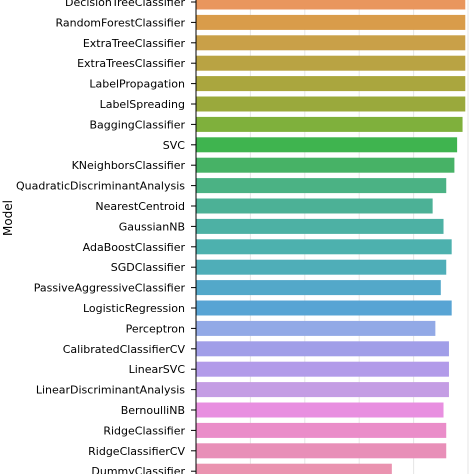  What do you see at coordinates (110, 390) in the screenshot?
I see `category-label: LinearDiscriminantAnalysis` at bounding box center [110, 390].